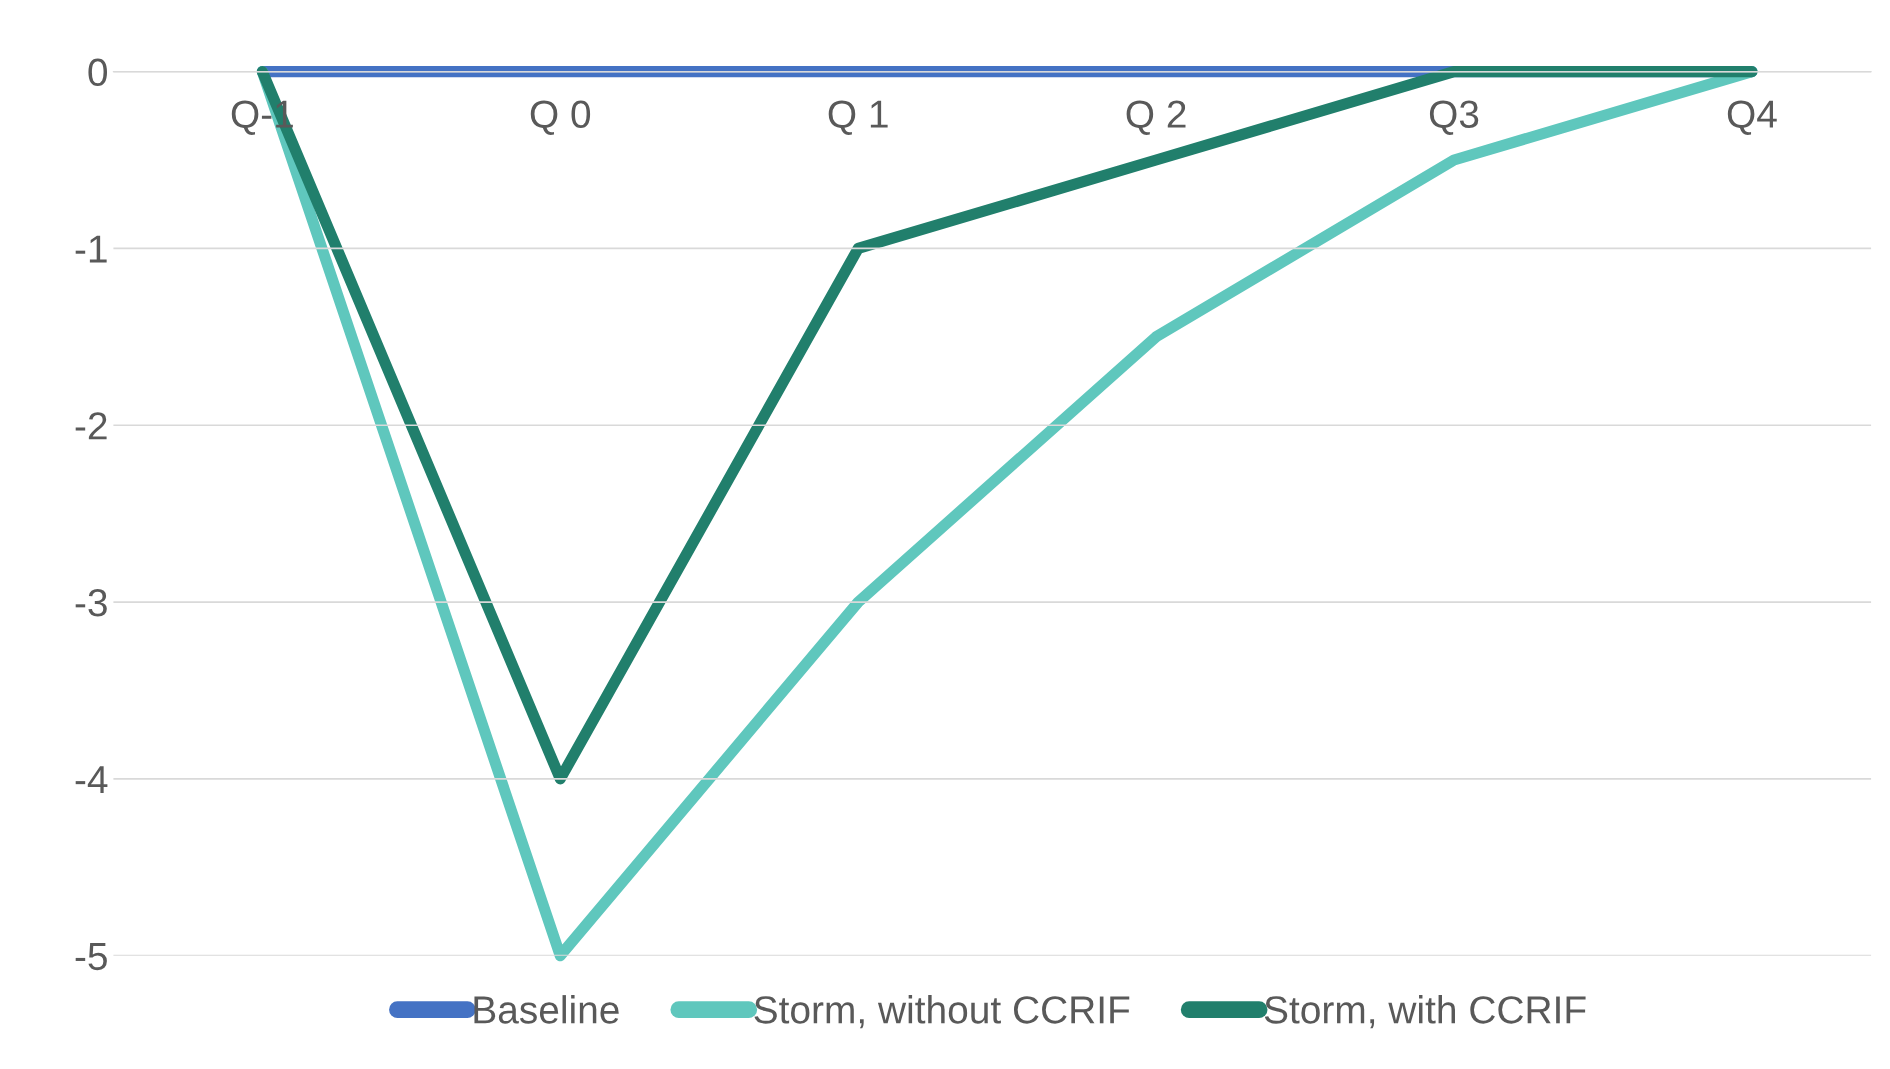  What do you see at coordinates (560, 117) in the screenshot?
I see `x-tick-label: Q 0` at bounding box center [560, 117].